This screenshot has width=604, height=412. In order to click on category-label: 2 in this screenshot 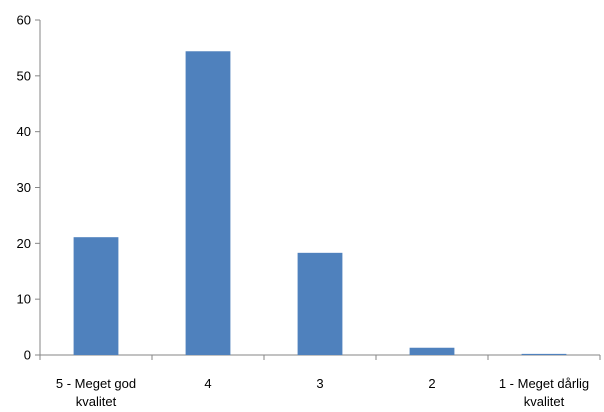, I will do `click(431, 383)`.